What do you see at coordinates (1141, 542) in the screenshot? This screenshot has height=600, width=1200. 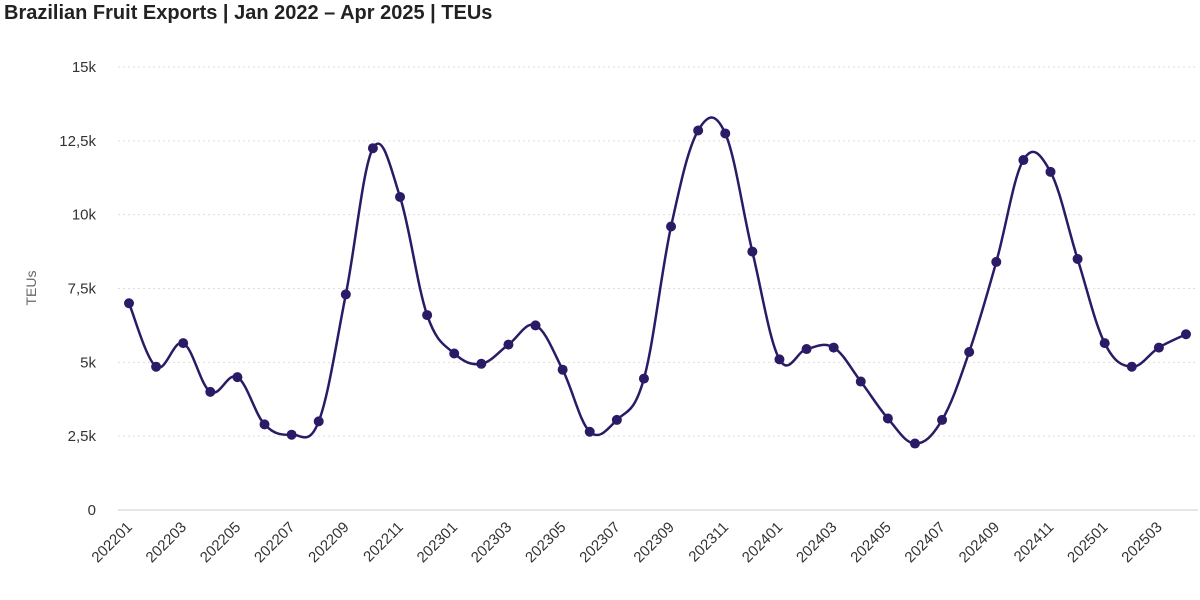 I see `x-tick-label: 202503` at bounding box center [1141, 542].